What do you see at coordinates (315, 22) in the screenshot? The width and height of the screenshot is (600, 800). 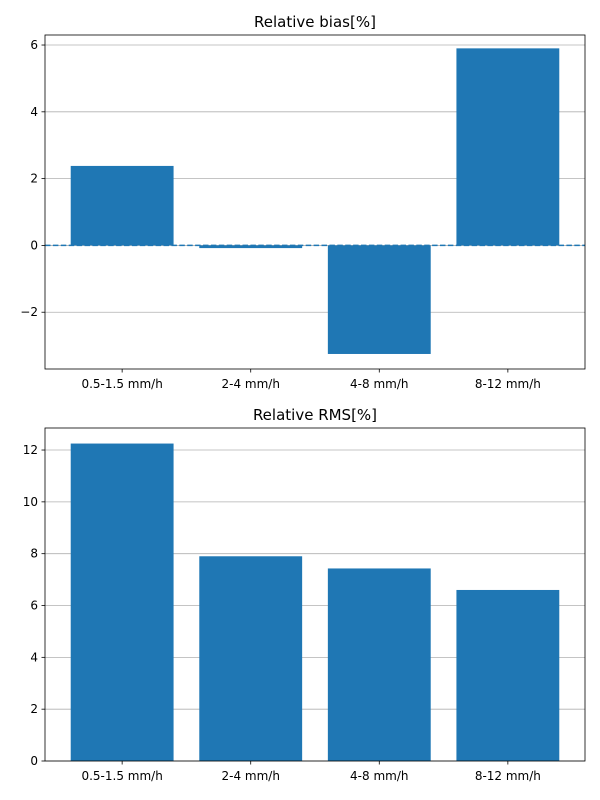 I see `chart-title: Relative bias[%]` at bounding box center [315, 22].